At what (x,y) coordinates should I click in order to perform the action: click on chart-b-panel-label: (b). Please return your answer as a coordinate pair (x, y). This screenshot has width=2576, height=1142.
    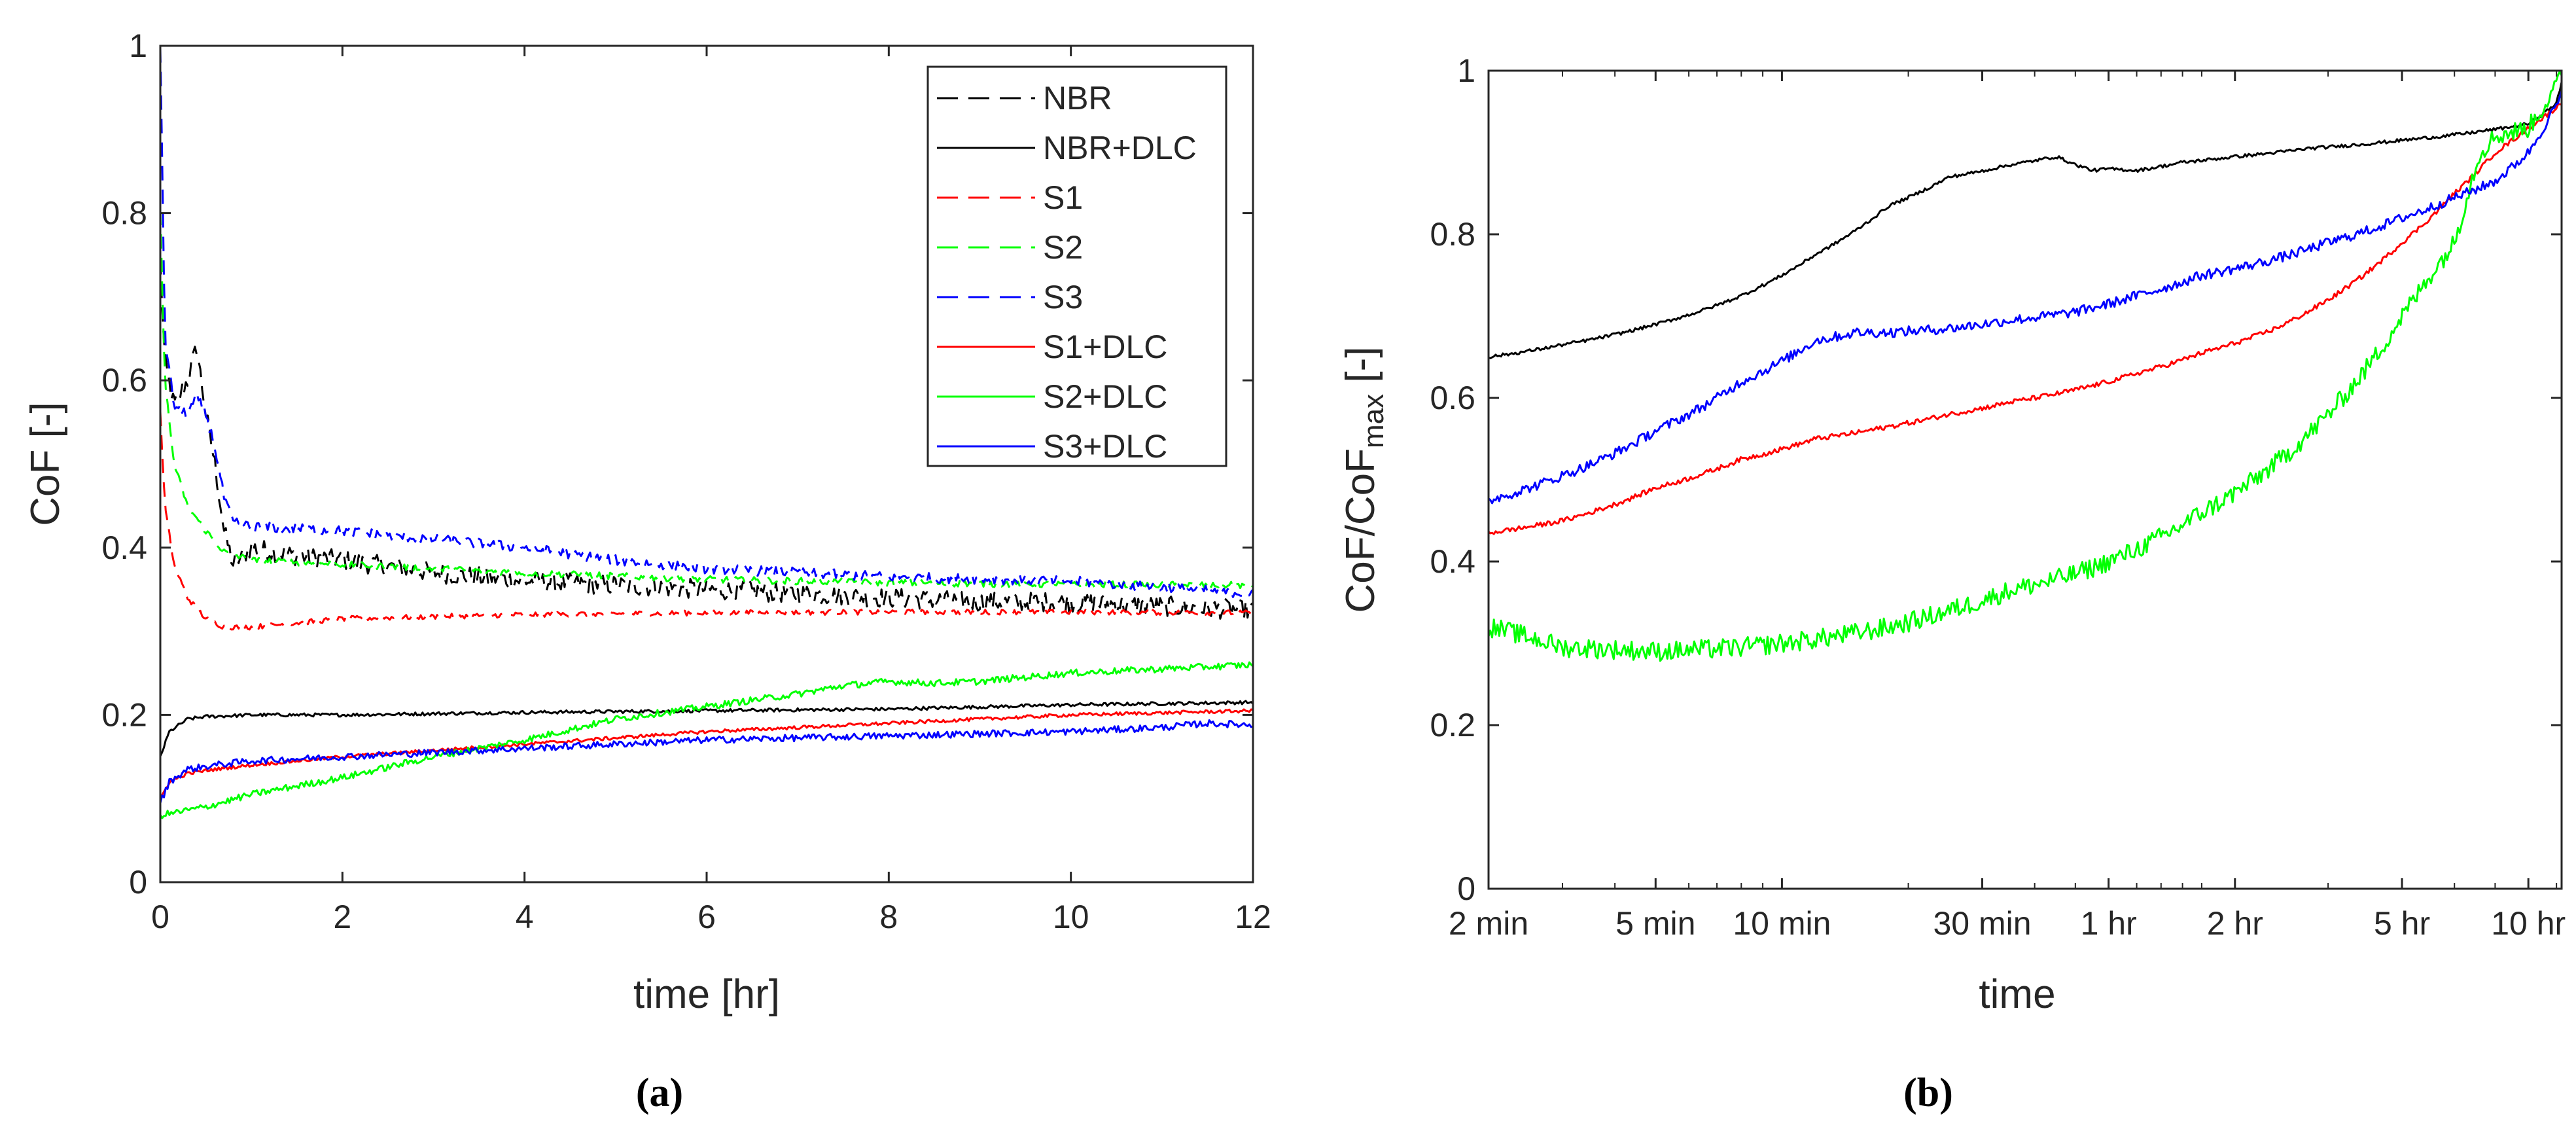
    Looking at the image, I should click on (1928, 1093).